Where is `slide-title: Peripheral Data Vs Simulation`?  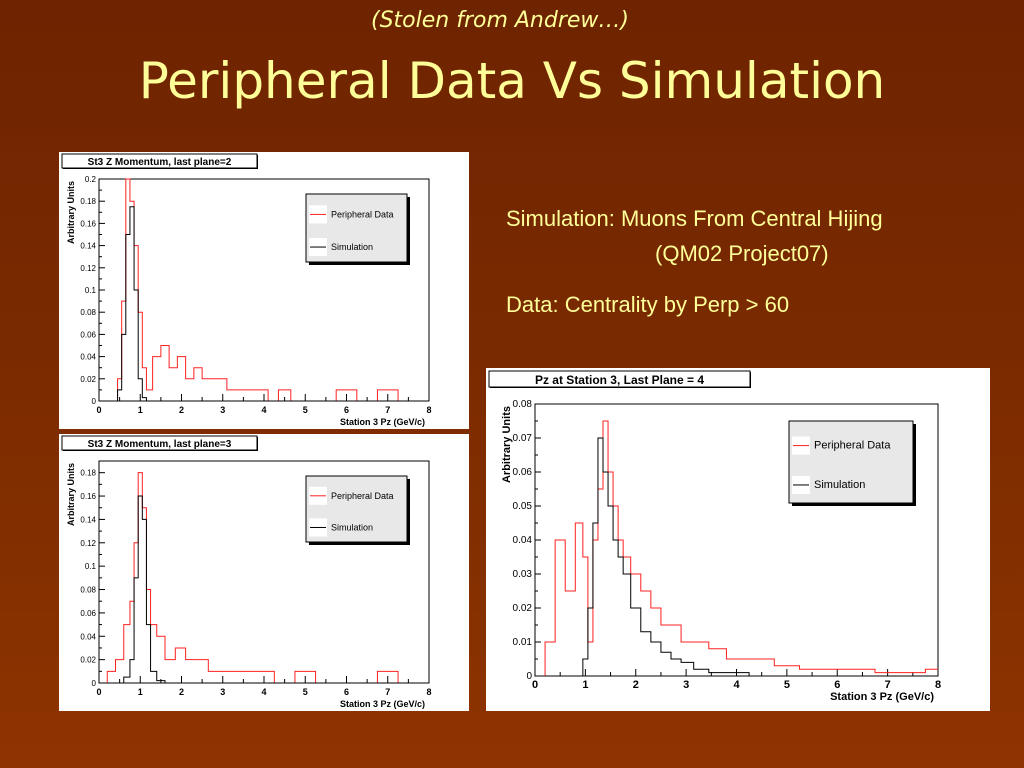 slide-title: Peripheral Data Vs Simulation is located at coordinates (512, 81).